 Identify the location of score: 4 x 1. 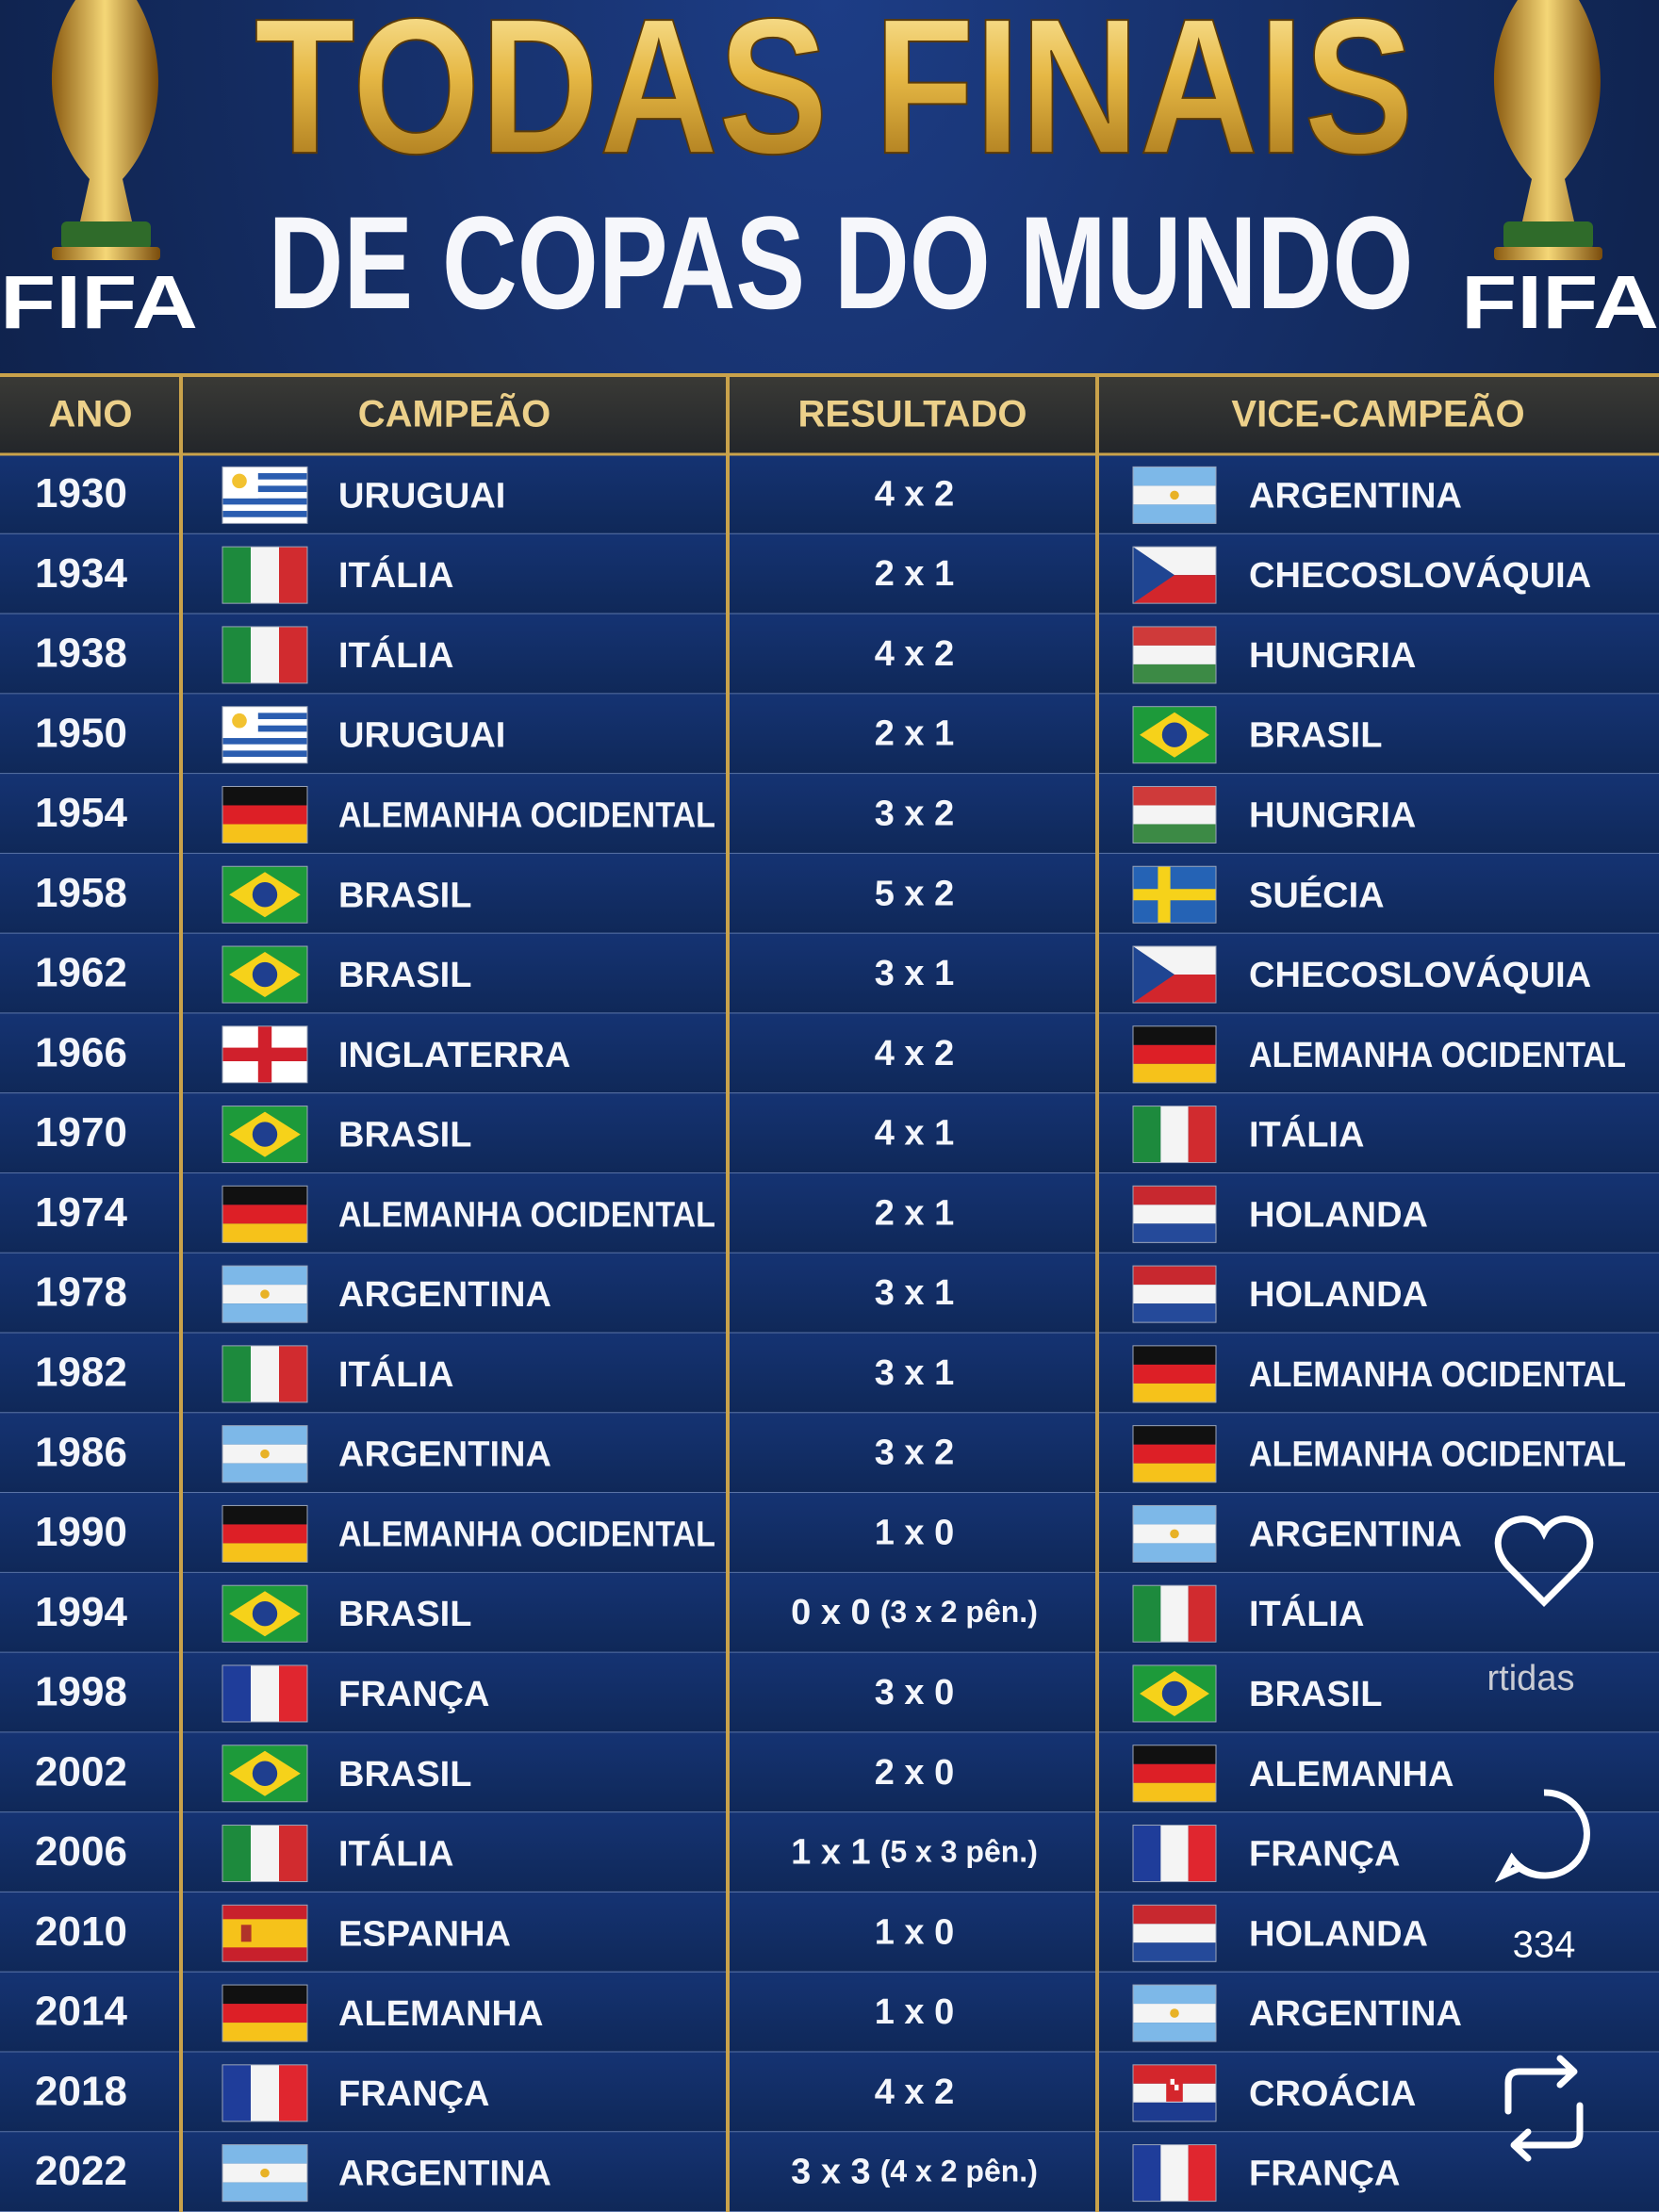
(915, 1134).